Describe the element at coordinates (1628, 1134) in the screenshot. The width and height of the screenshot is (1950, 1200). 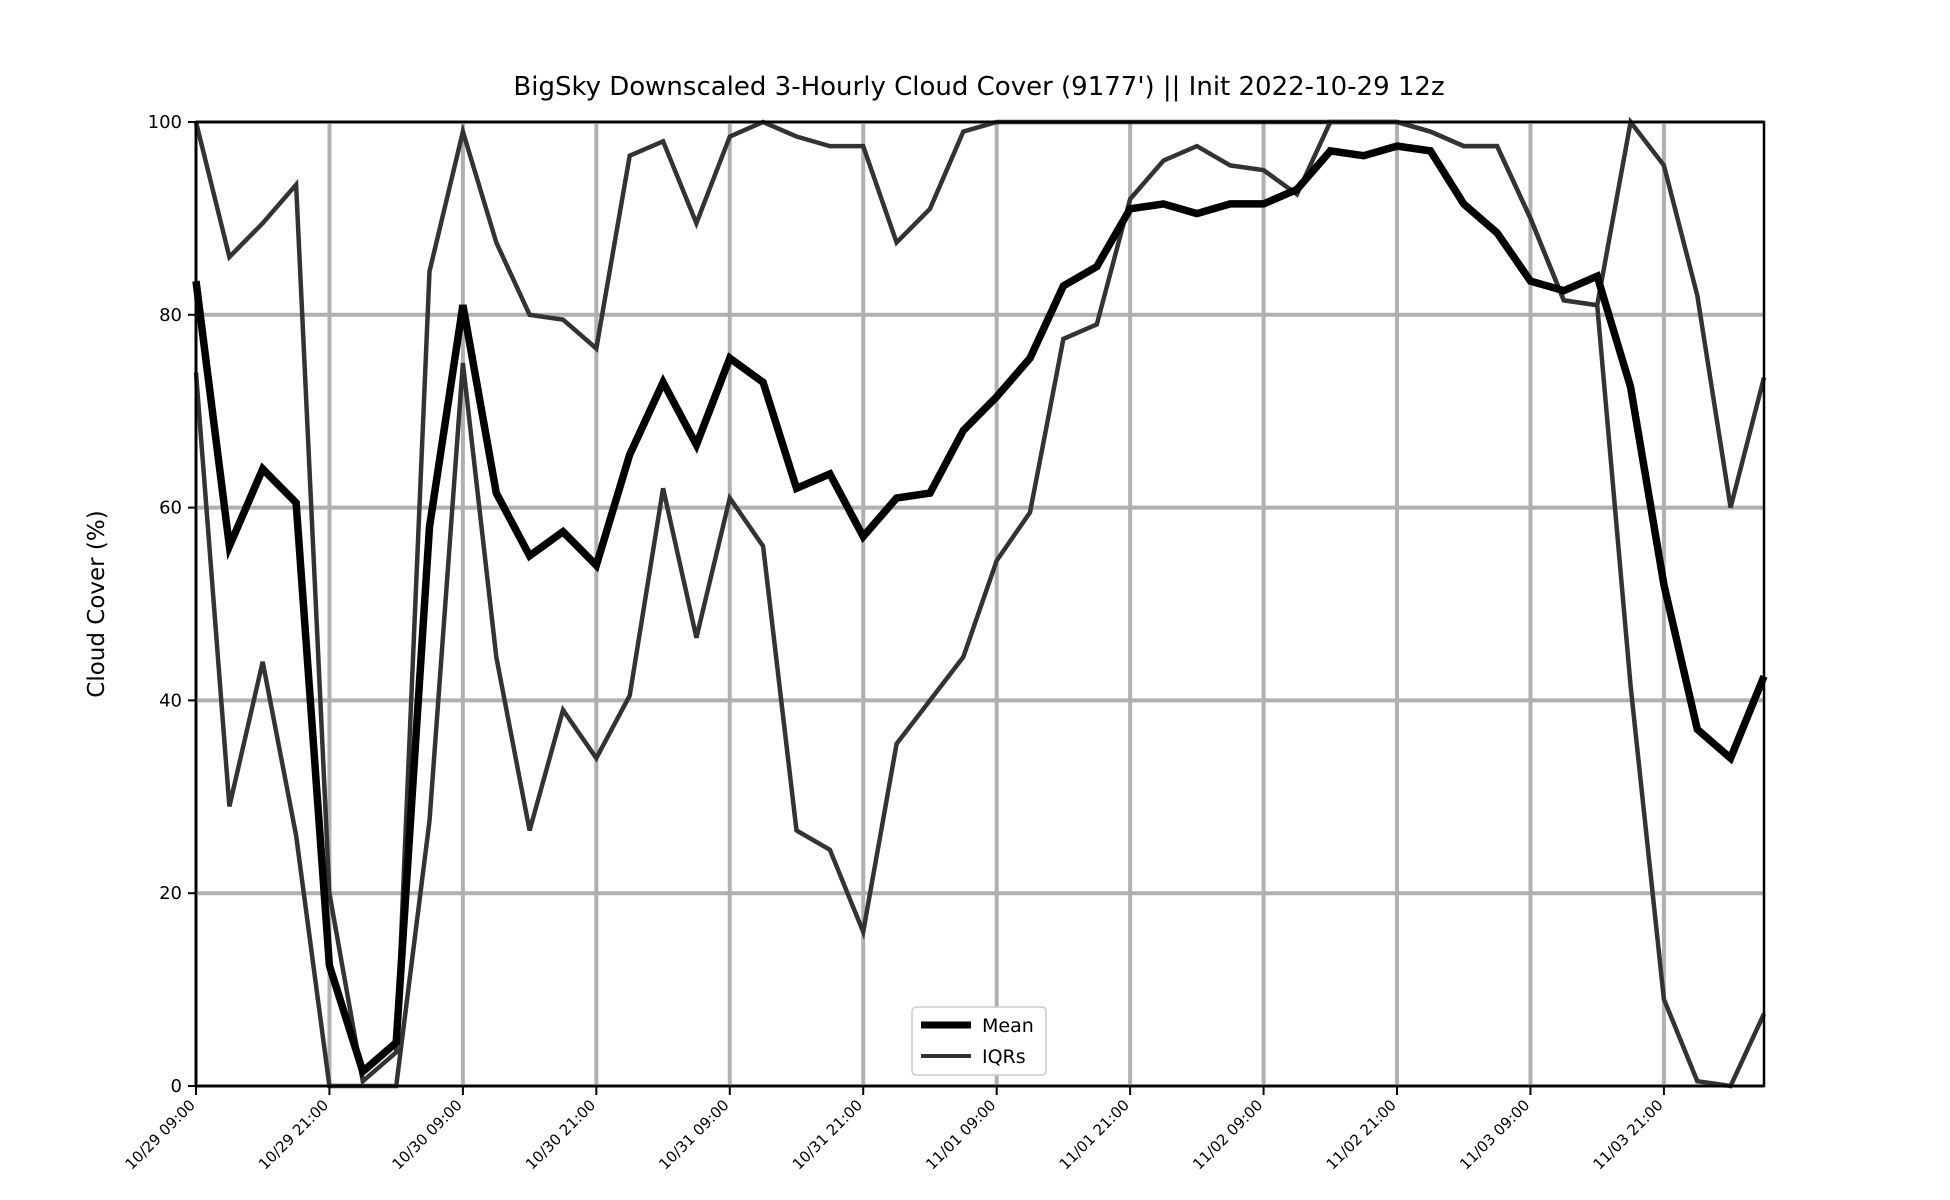
I see `x-tick-label: 11/03 21:00` at that location.